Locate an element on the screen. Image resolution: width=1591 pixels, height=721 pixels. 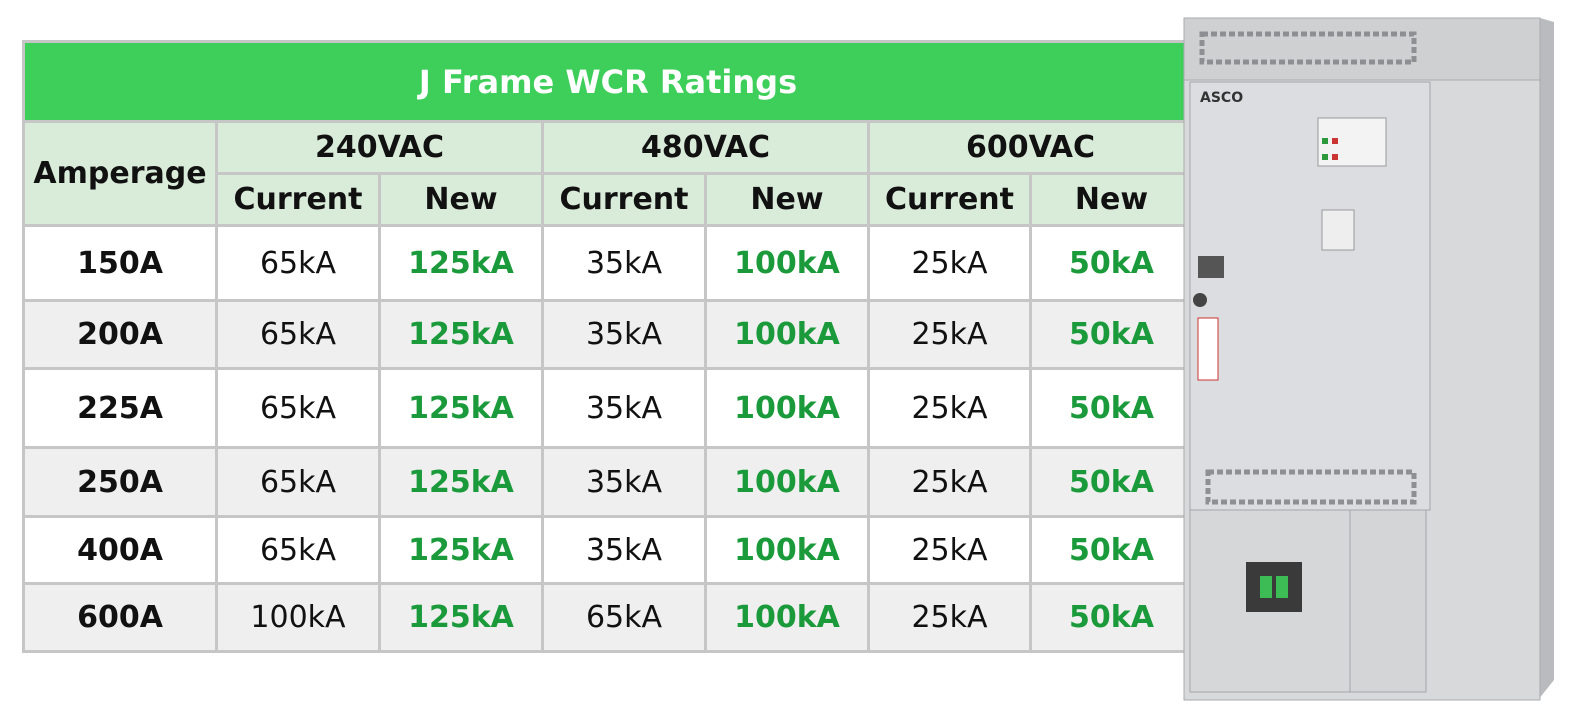
table-title: J Frame WCR Ratings is located at coordinates (608, 81).